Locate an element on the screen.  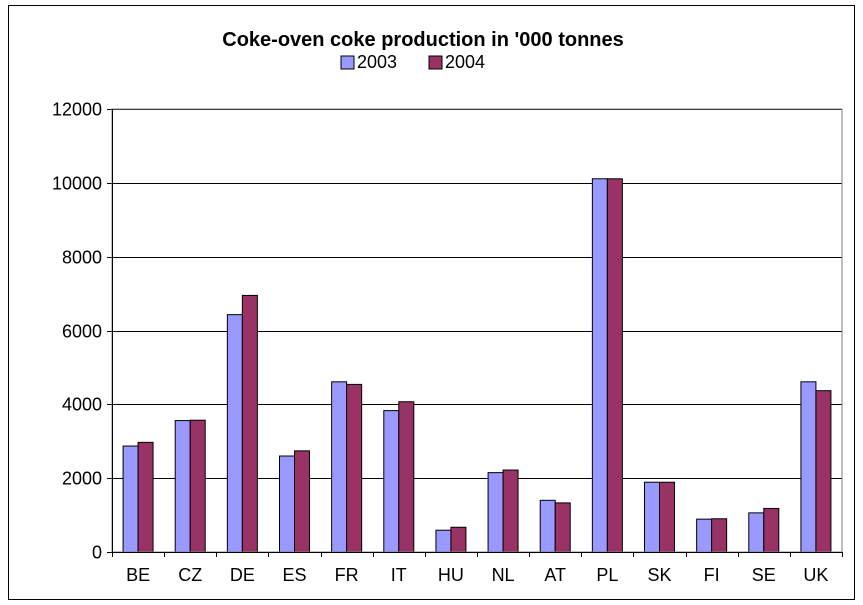
bar-2003-BE is located at coordinates (130, 499).